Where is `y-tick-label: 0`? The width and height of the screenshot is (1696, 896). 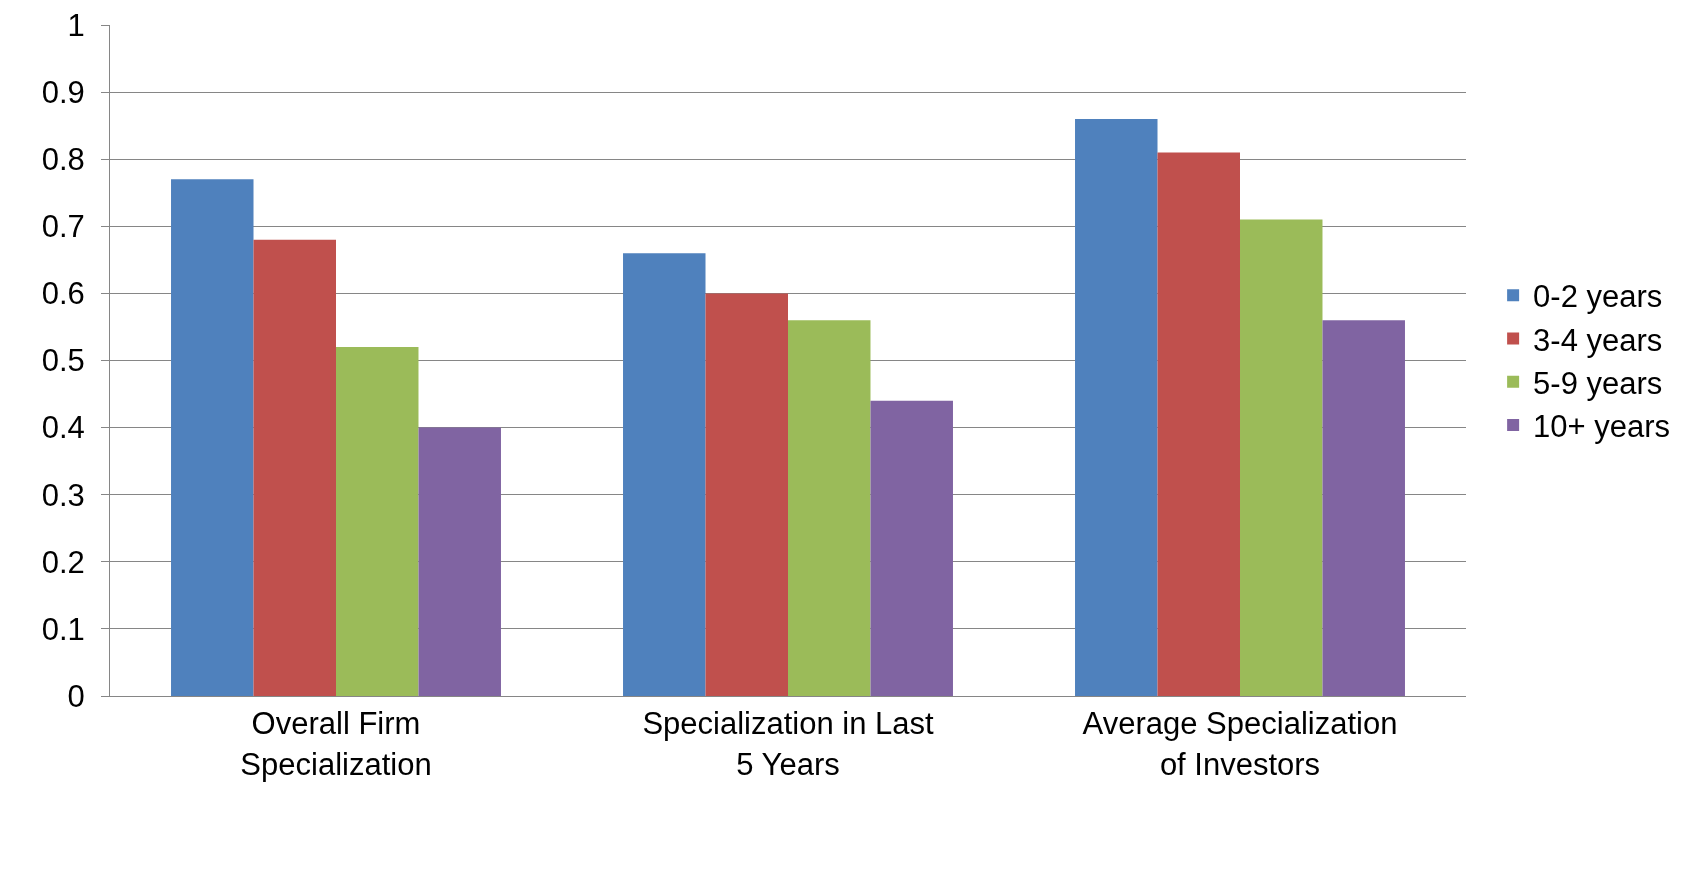 y-tick-label: 0 is located at coordinates (76, 696).